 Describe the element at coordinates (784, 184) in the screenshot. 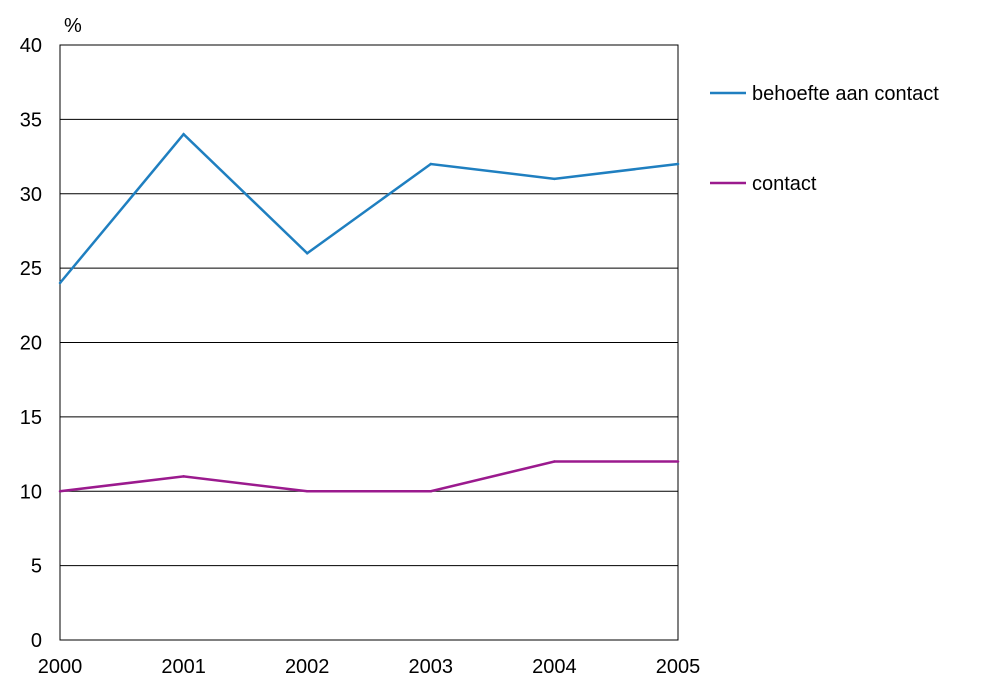

I see `legend-label: contact` at that location.